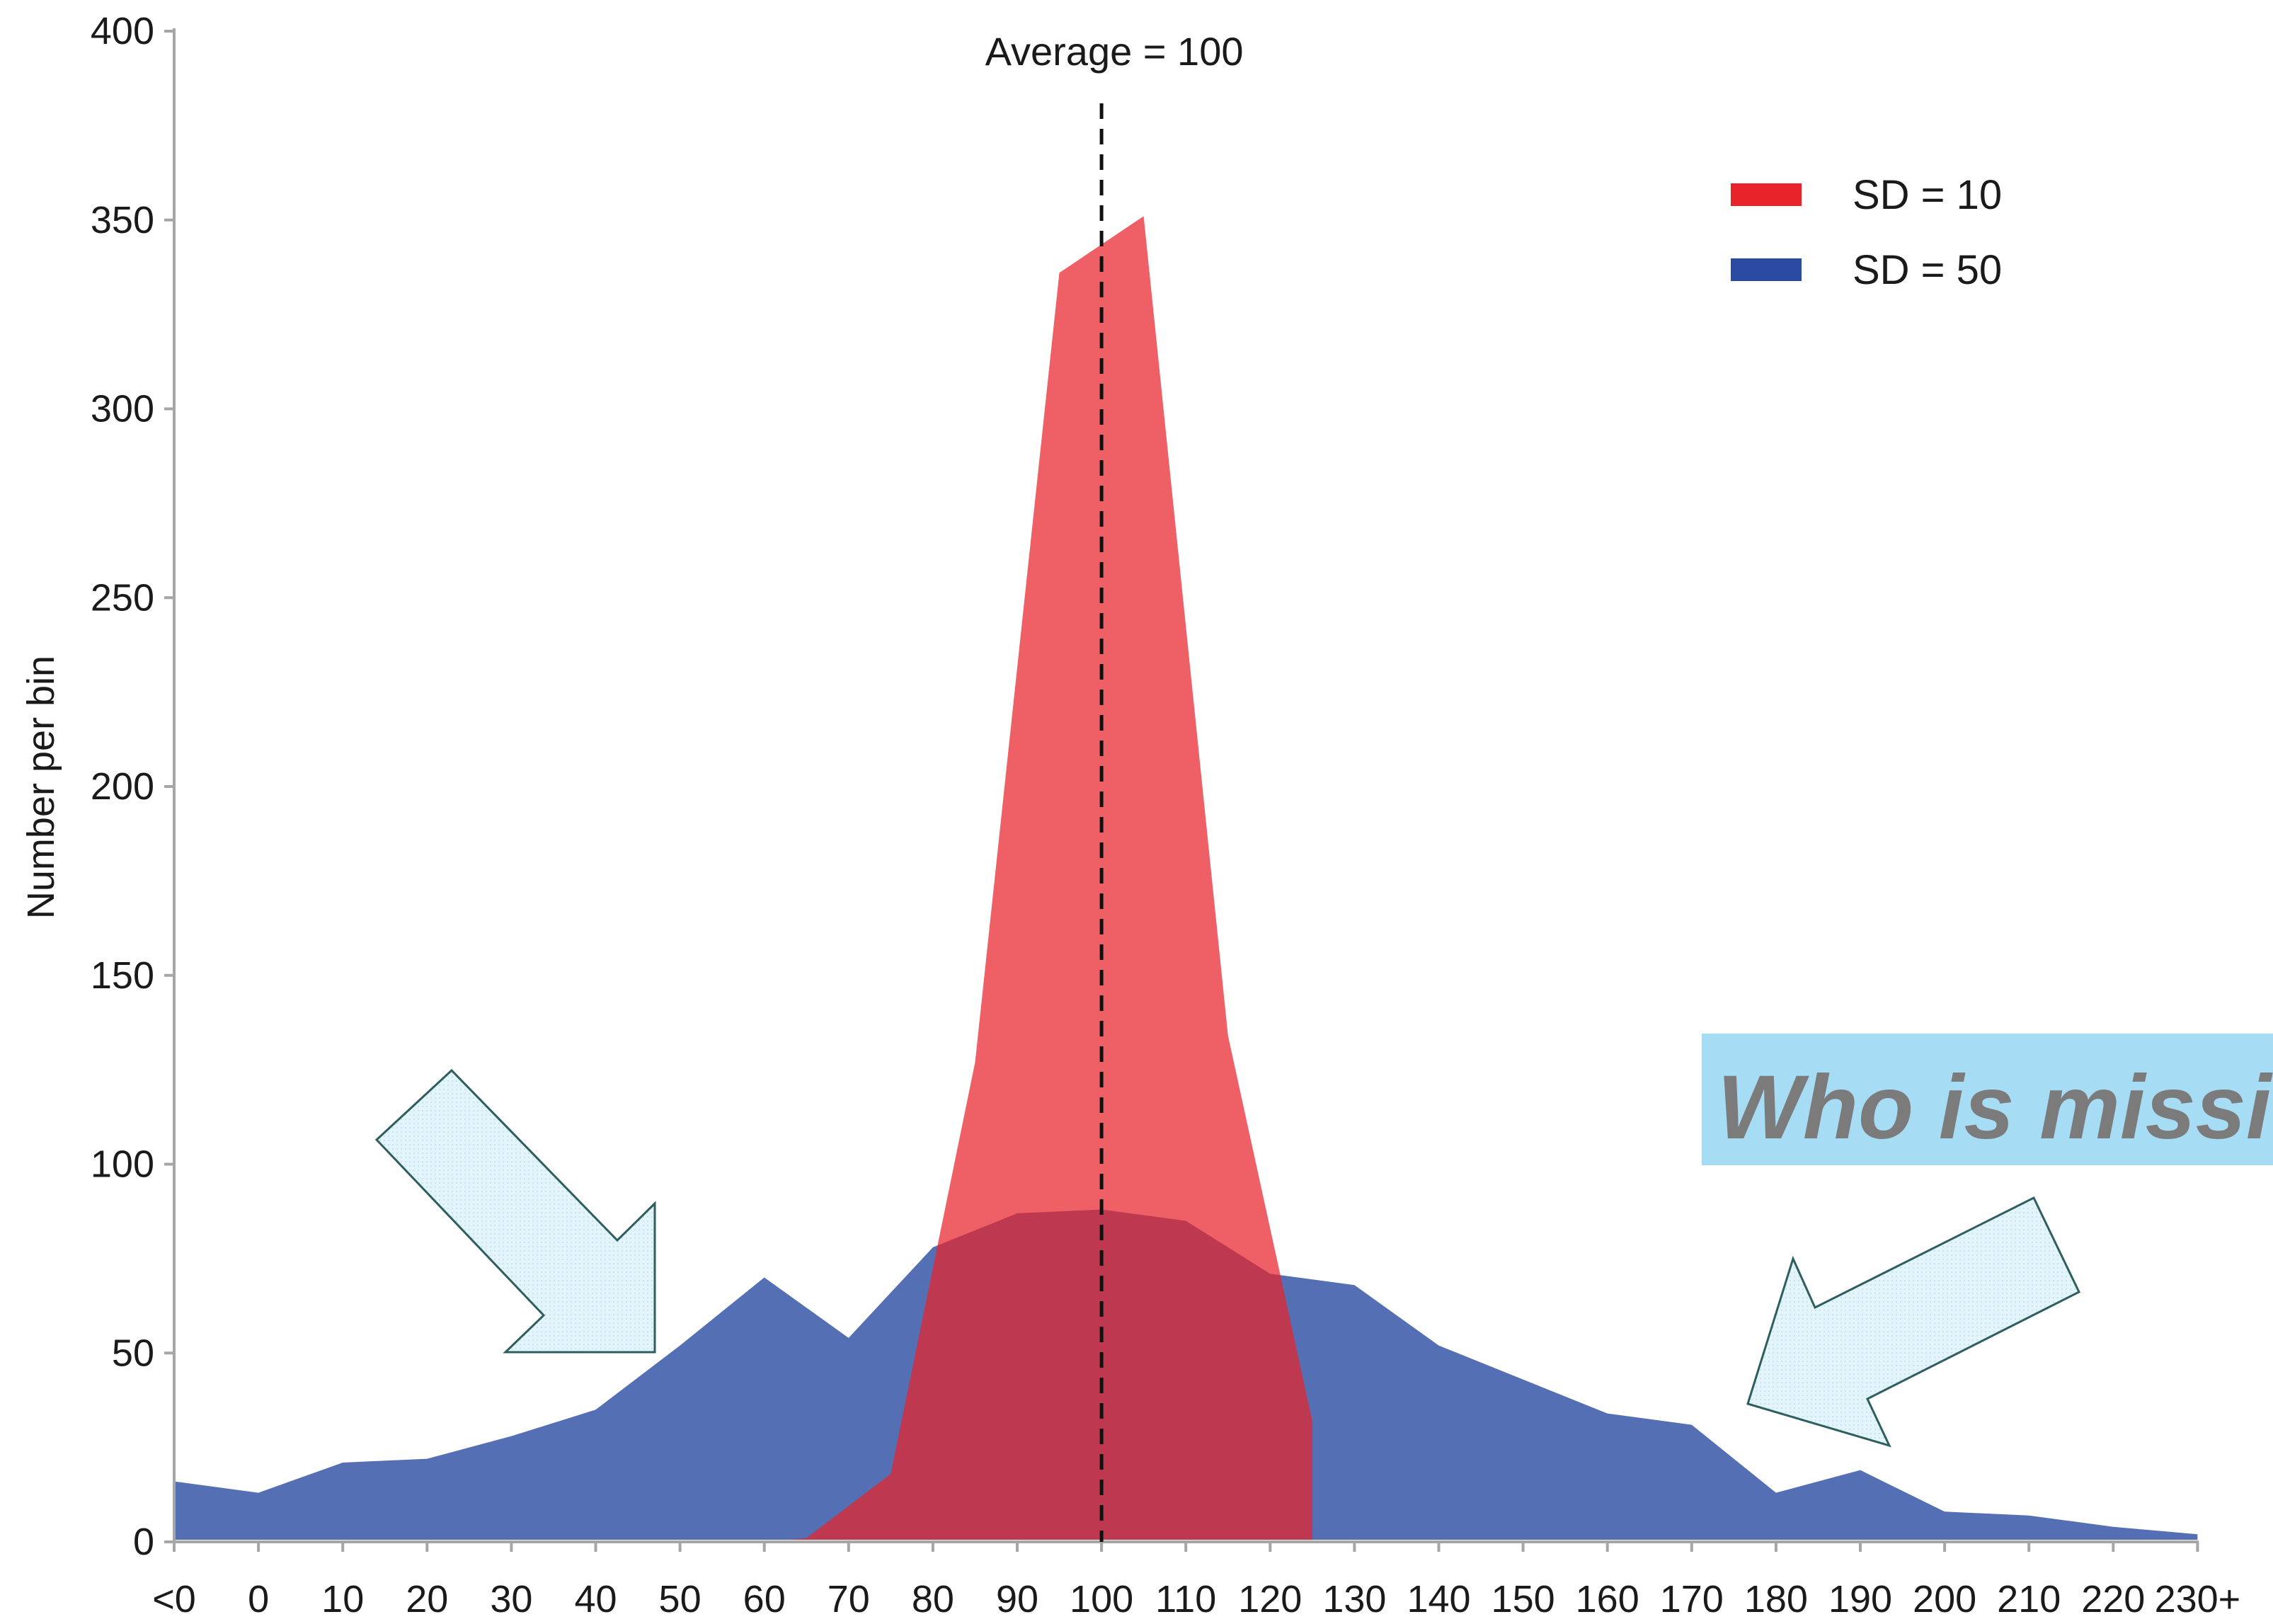 This screenshot has height=1624, width=2273. I want to click on x-tick-label: 70, so click(849, 1599).